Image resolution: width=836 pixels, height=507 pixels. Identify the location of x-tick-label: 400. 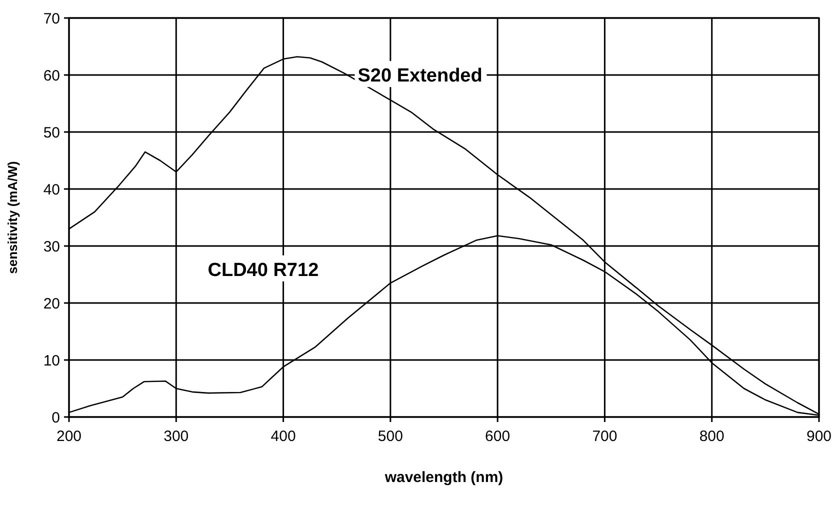
(283, 436).